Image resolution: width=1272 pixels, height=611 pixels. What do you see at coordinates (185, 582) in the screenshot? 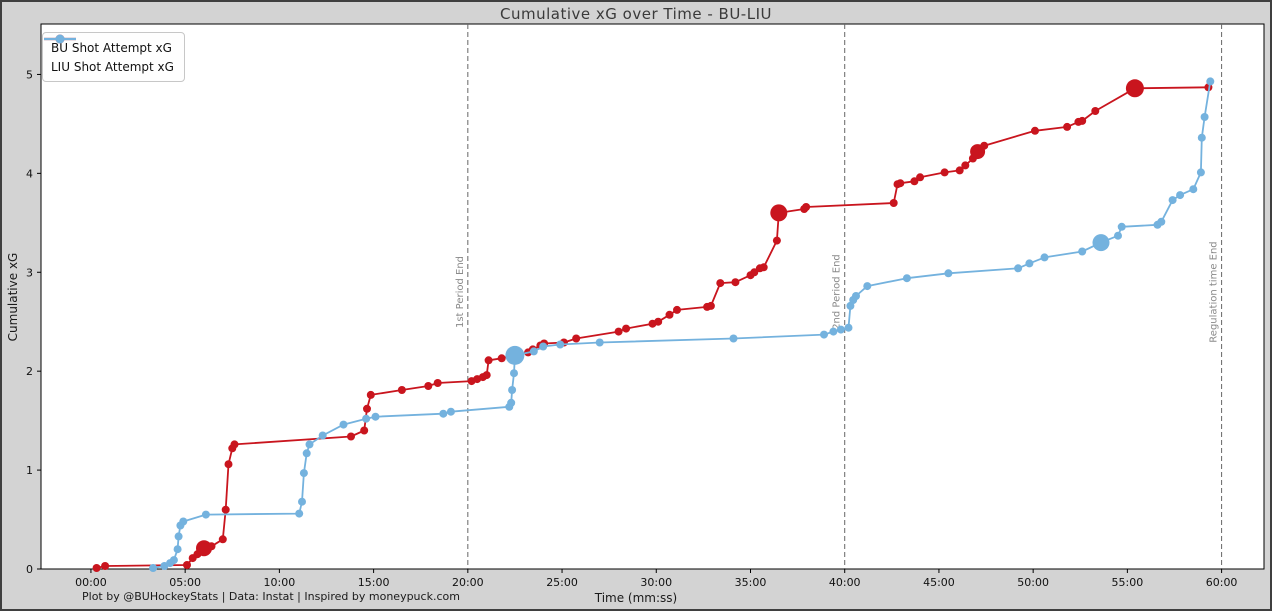
I see `x-tick-label: 05:00` at bounding box center [185, 582].